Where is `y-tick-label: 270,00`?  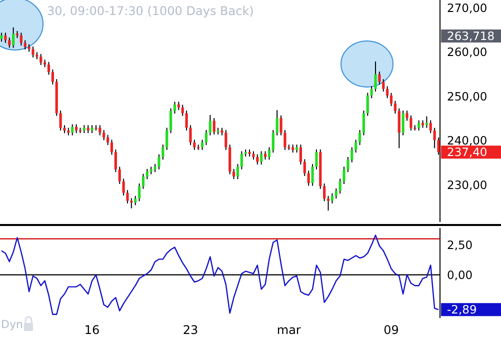
y-tick-label: 270,00 is located at coordinates (467, 7).